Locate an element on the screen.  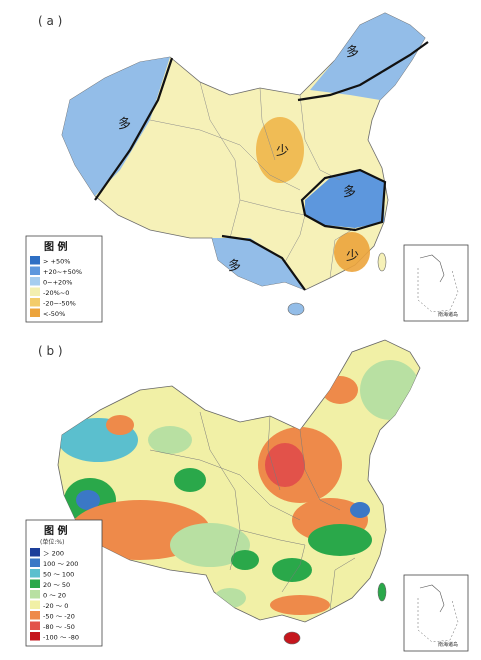
region-label-north-center: 少 is located at coordinates (282, 151).